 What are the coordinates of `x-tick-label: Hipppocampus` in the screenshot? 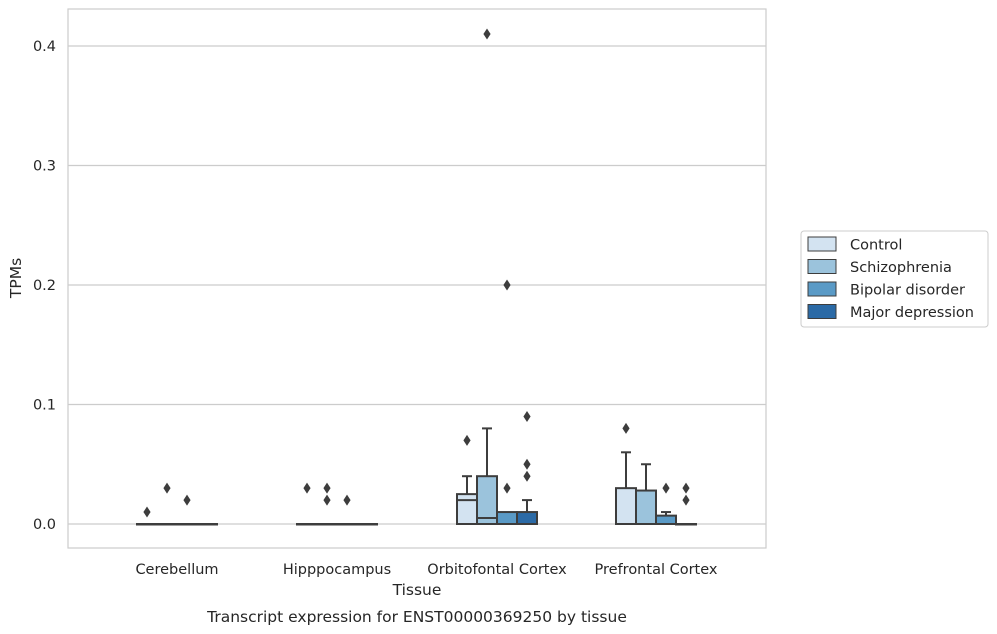 It's located at (337, 570).